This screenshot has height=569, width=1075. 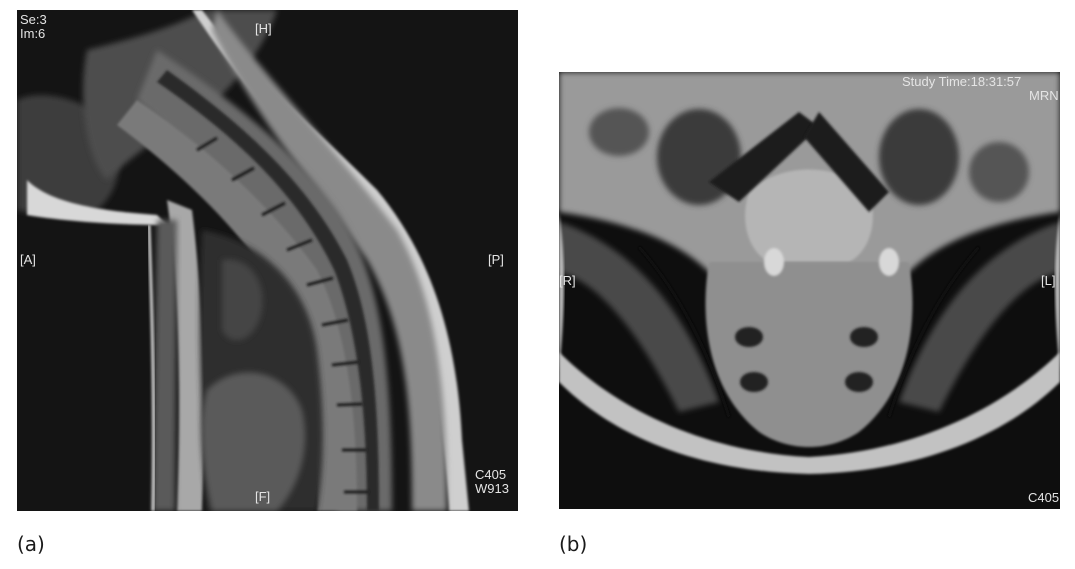 I want to click on orientation-right-label: [R], so click(x=567, y=280).